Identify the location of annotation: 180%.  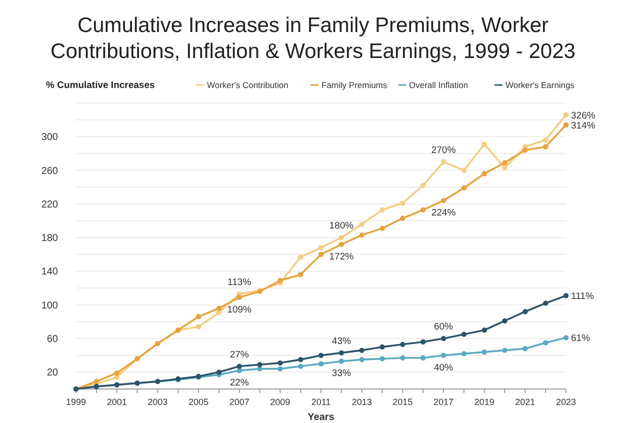
(341, 226).